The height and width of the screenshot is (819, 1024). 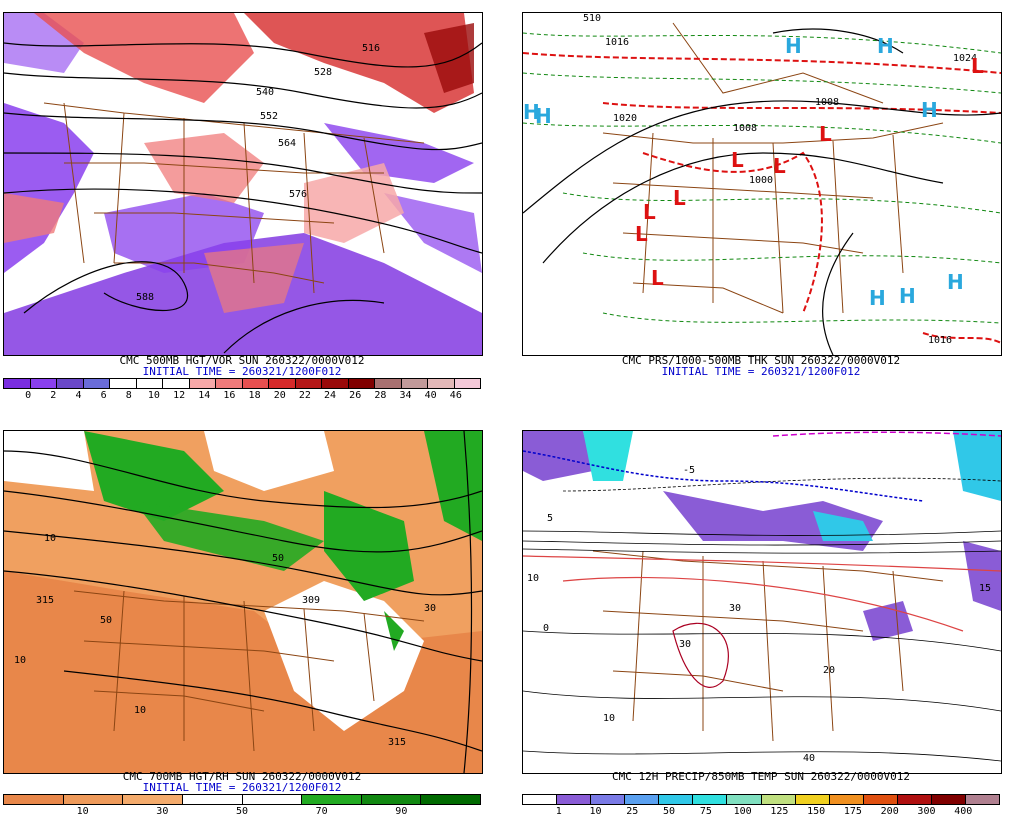 I want to click on legend-tick-label: 6, so click(x=103, y=395).